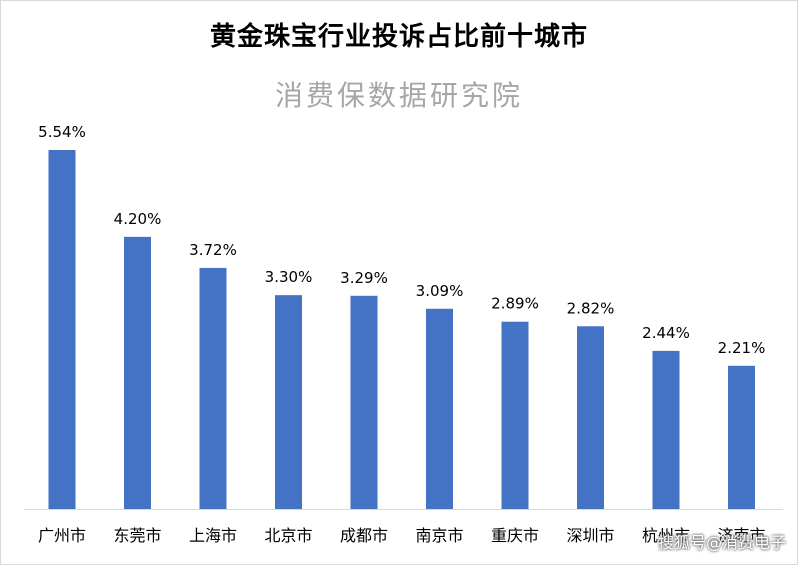 The image size is (798, 565). I want to click on data-label-3: 3.72%, so click(213, 250).